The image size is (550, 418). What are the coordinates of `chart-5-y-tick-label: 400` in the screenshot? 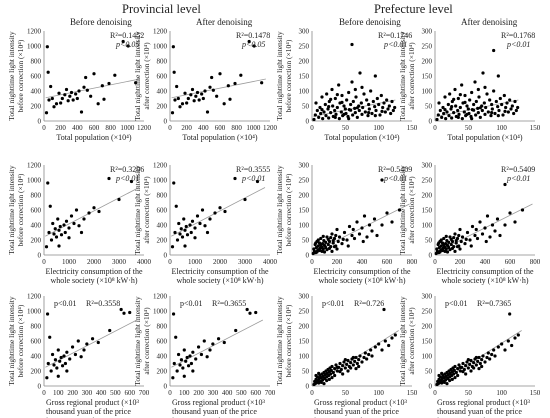 It's located at (162, 226).